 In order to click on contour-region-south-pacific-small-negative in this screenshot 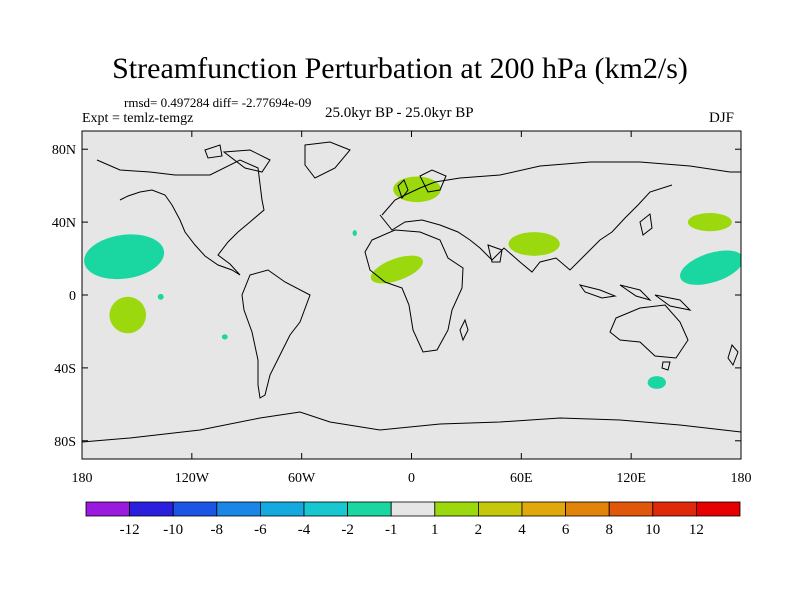, I will do `click(224, 337)`.